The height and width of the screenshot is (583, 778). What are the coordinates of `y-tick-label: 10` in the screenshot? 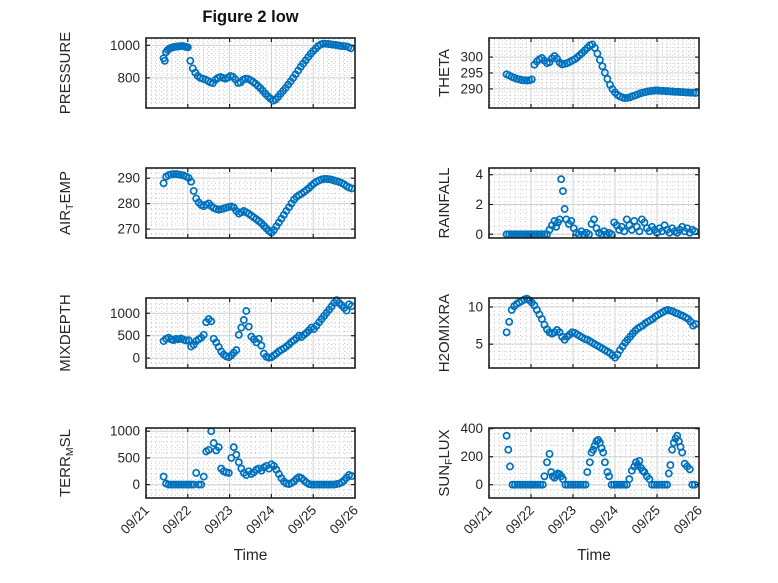 It's located at (475, 306).